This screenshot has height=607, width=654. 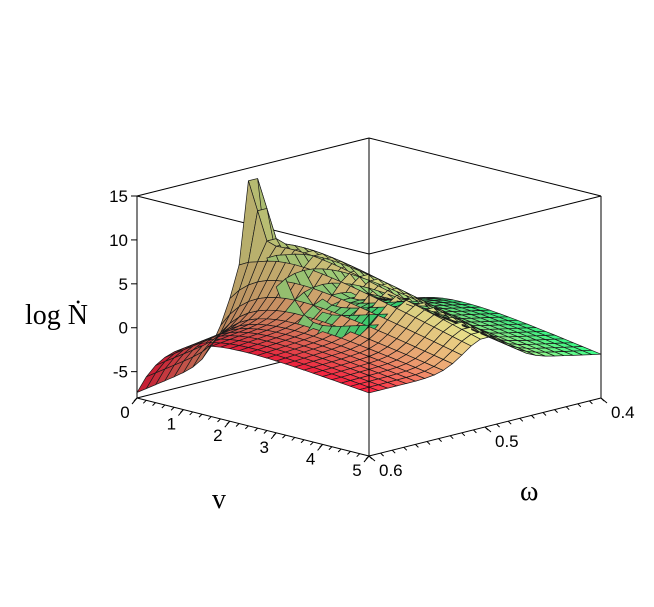 What do you see at coordinates (120, 372) in the screenshot?
I see `z-tick-label: -5` at bounding box center [120, 372].